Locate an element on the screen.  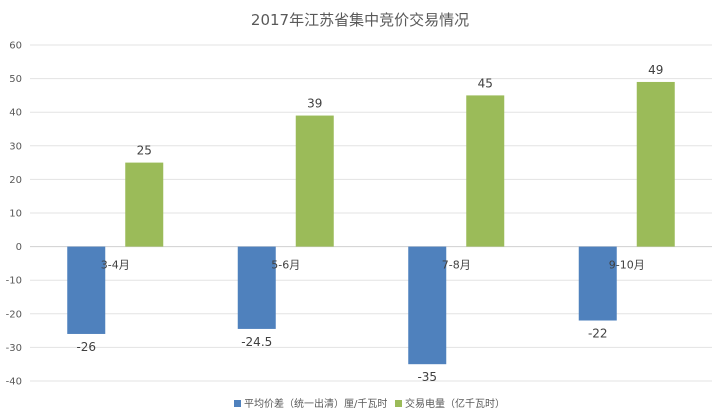
data-label: -22 is located at coordinates (598, 334).